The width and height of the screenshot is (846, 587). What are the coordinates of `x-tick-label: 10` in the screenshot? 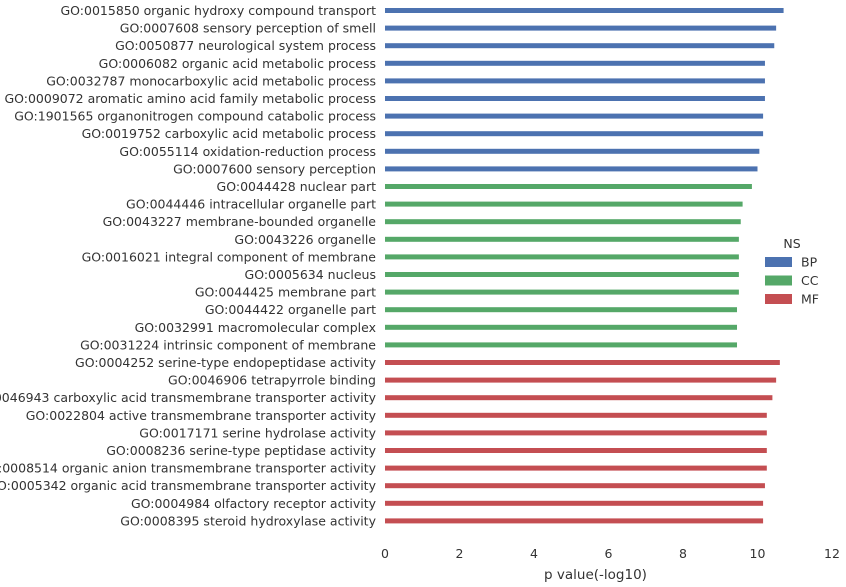 It's located at (758, 553).